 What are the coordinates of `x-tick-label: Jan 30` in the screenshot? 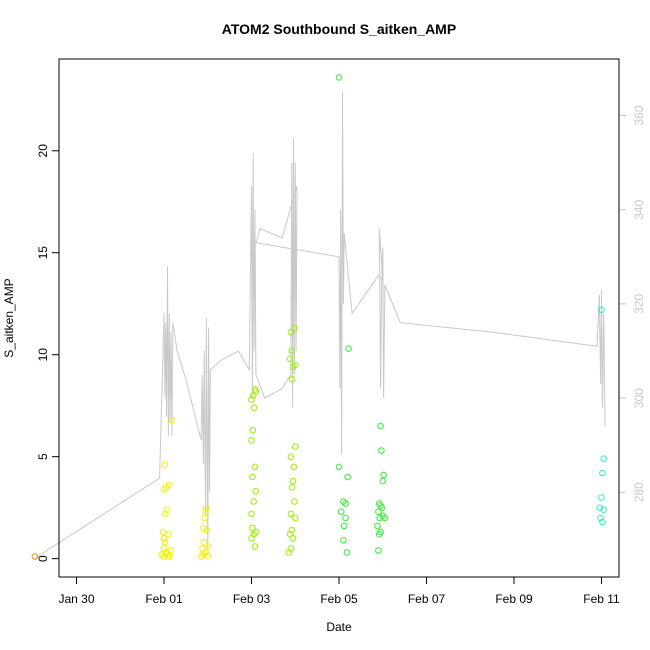 It's located at (76, 599).